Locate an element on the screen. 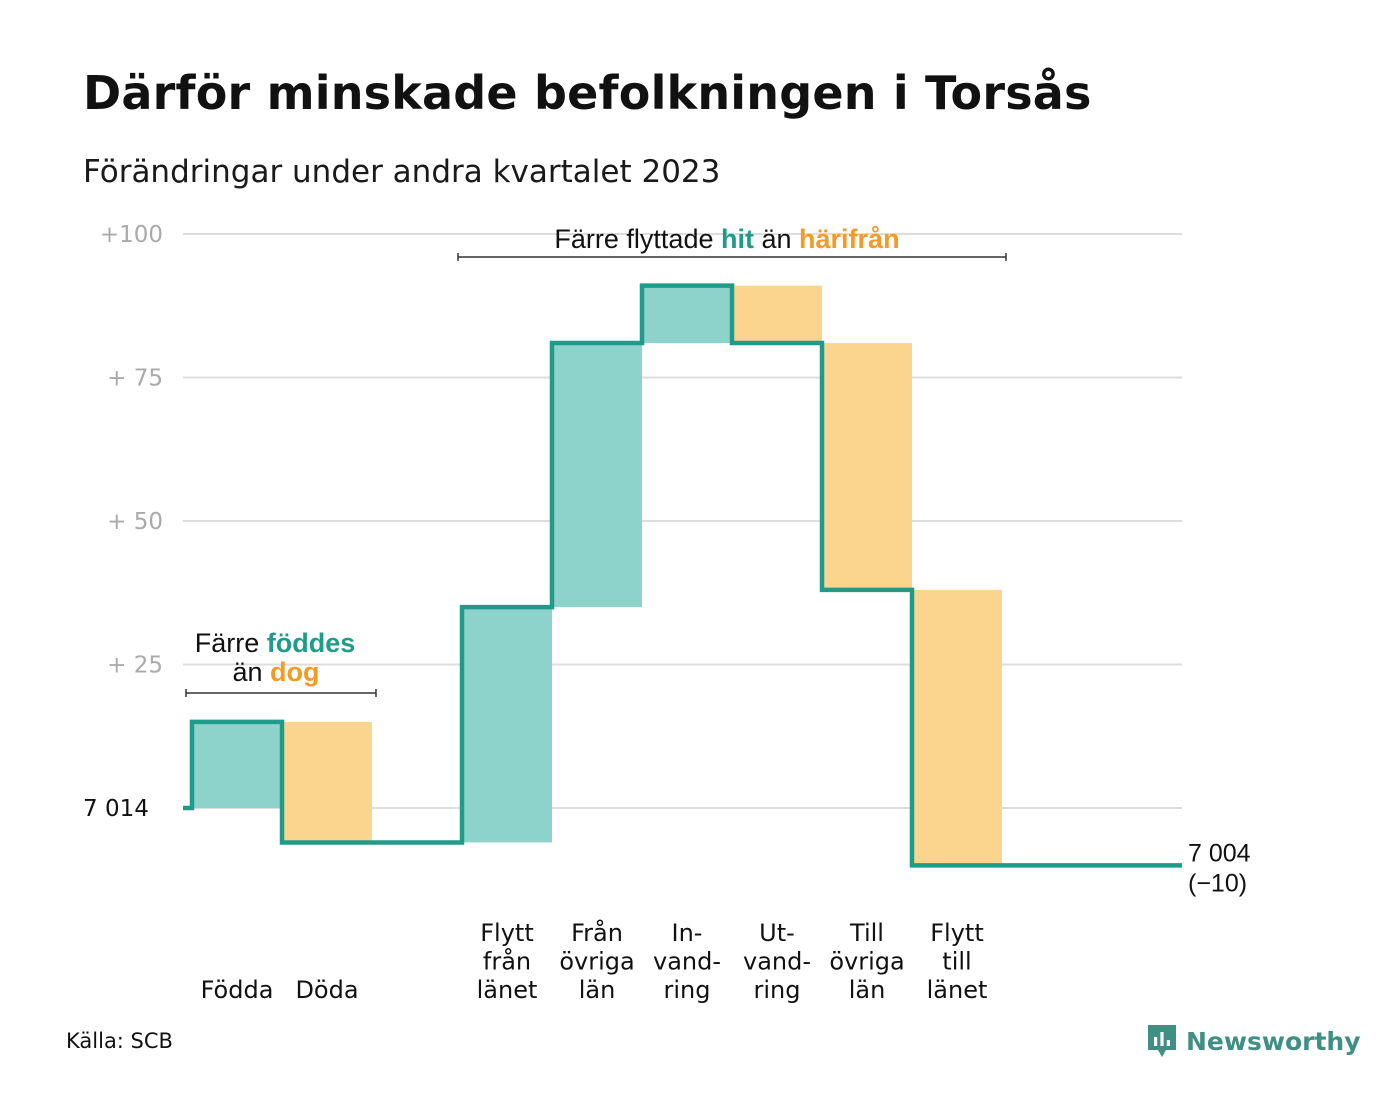 This screenshot has height=1120, width=1400. category-label: Döda is located at coordinates (326, 990).